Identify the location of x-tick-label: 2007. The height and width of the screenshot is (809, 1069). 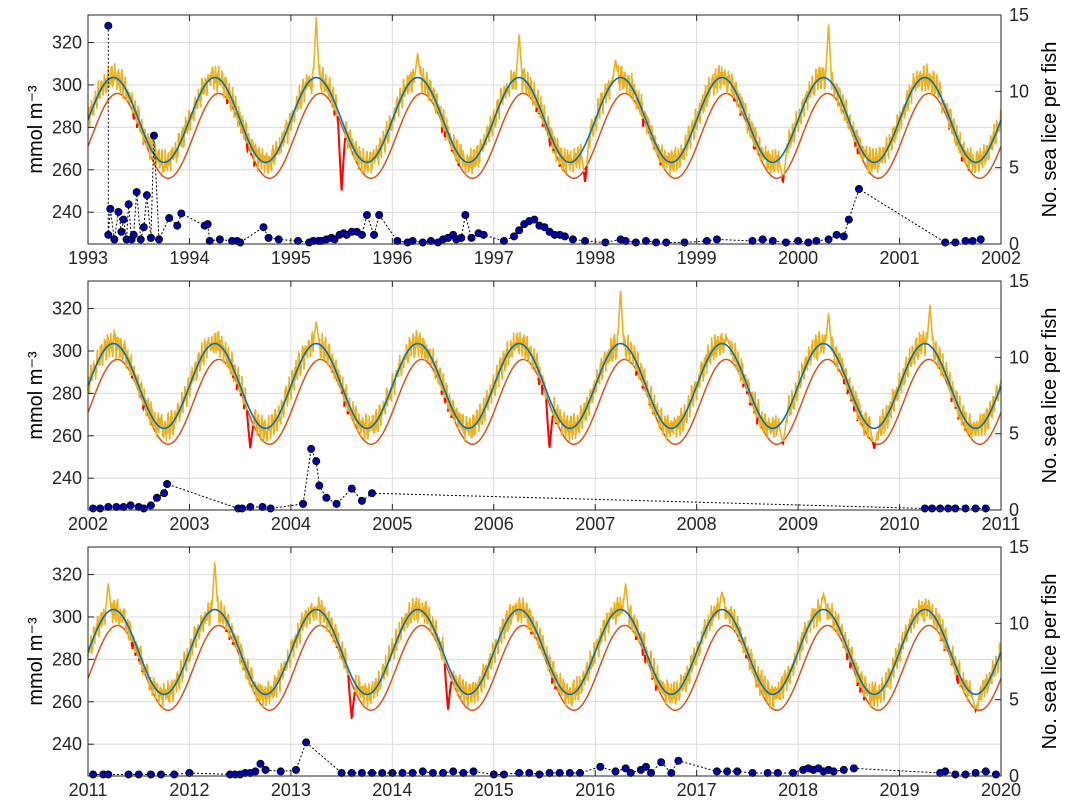
(595, 524).